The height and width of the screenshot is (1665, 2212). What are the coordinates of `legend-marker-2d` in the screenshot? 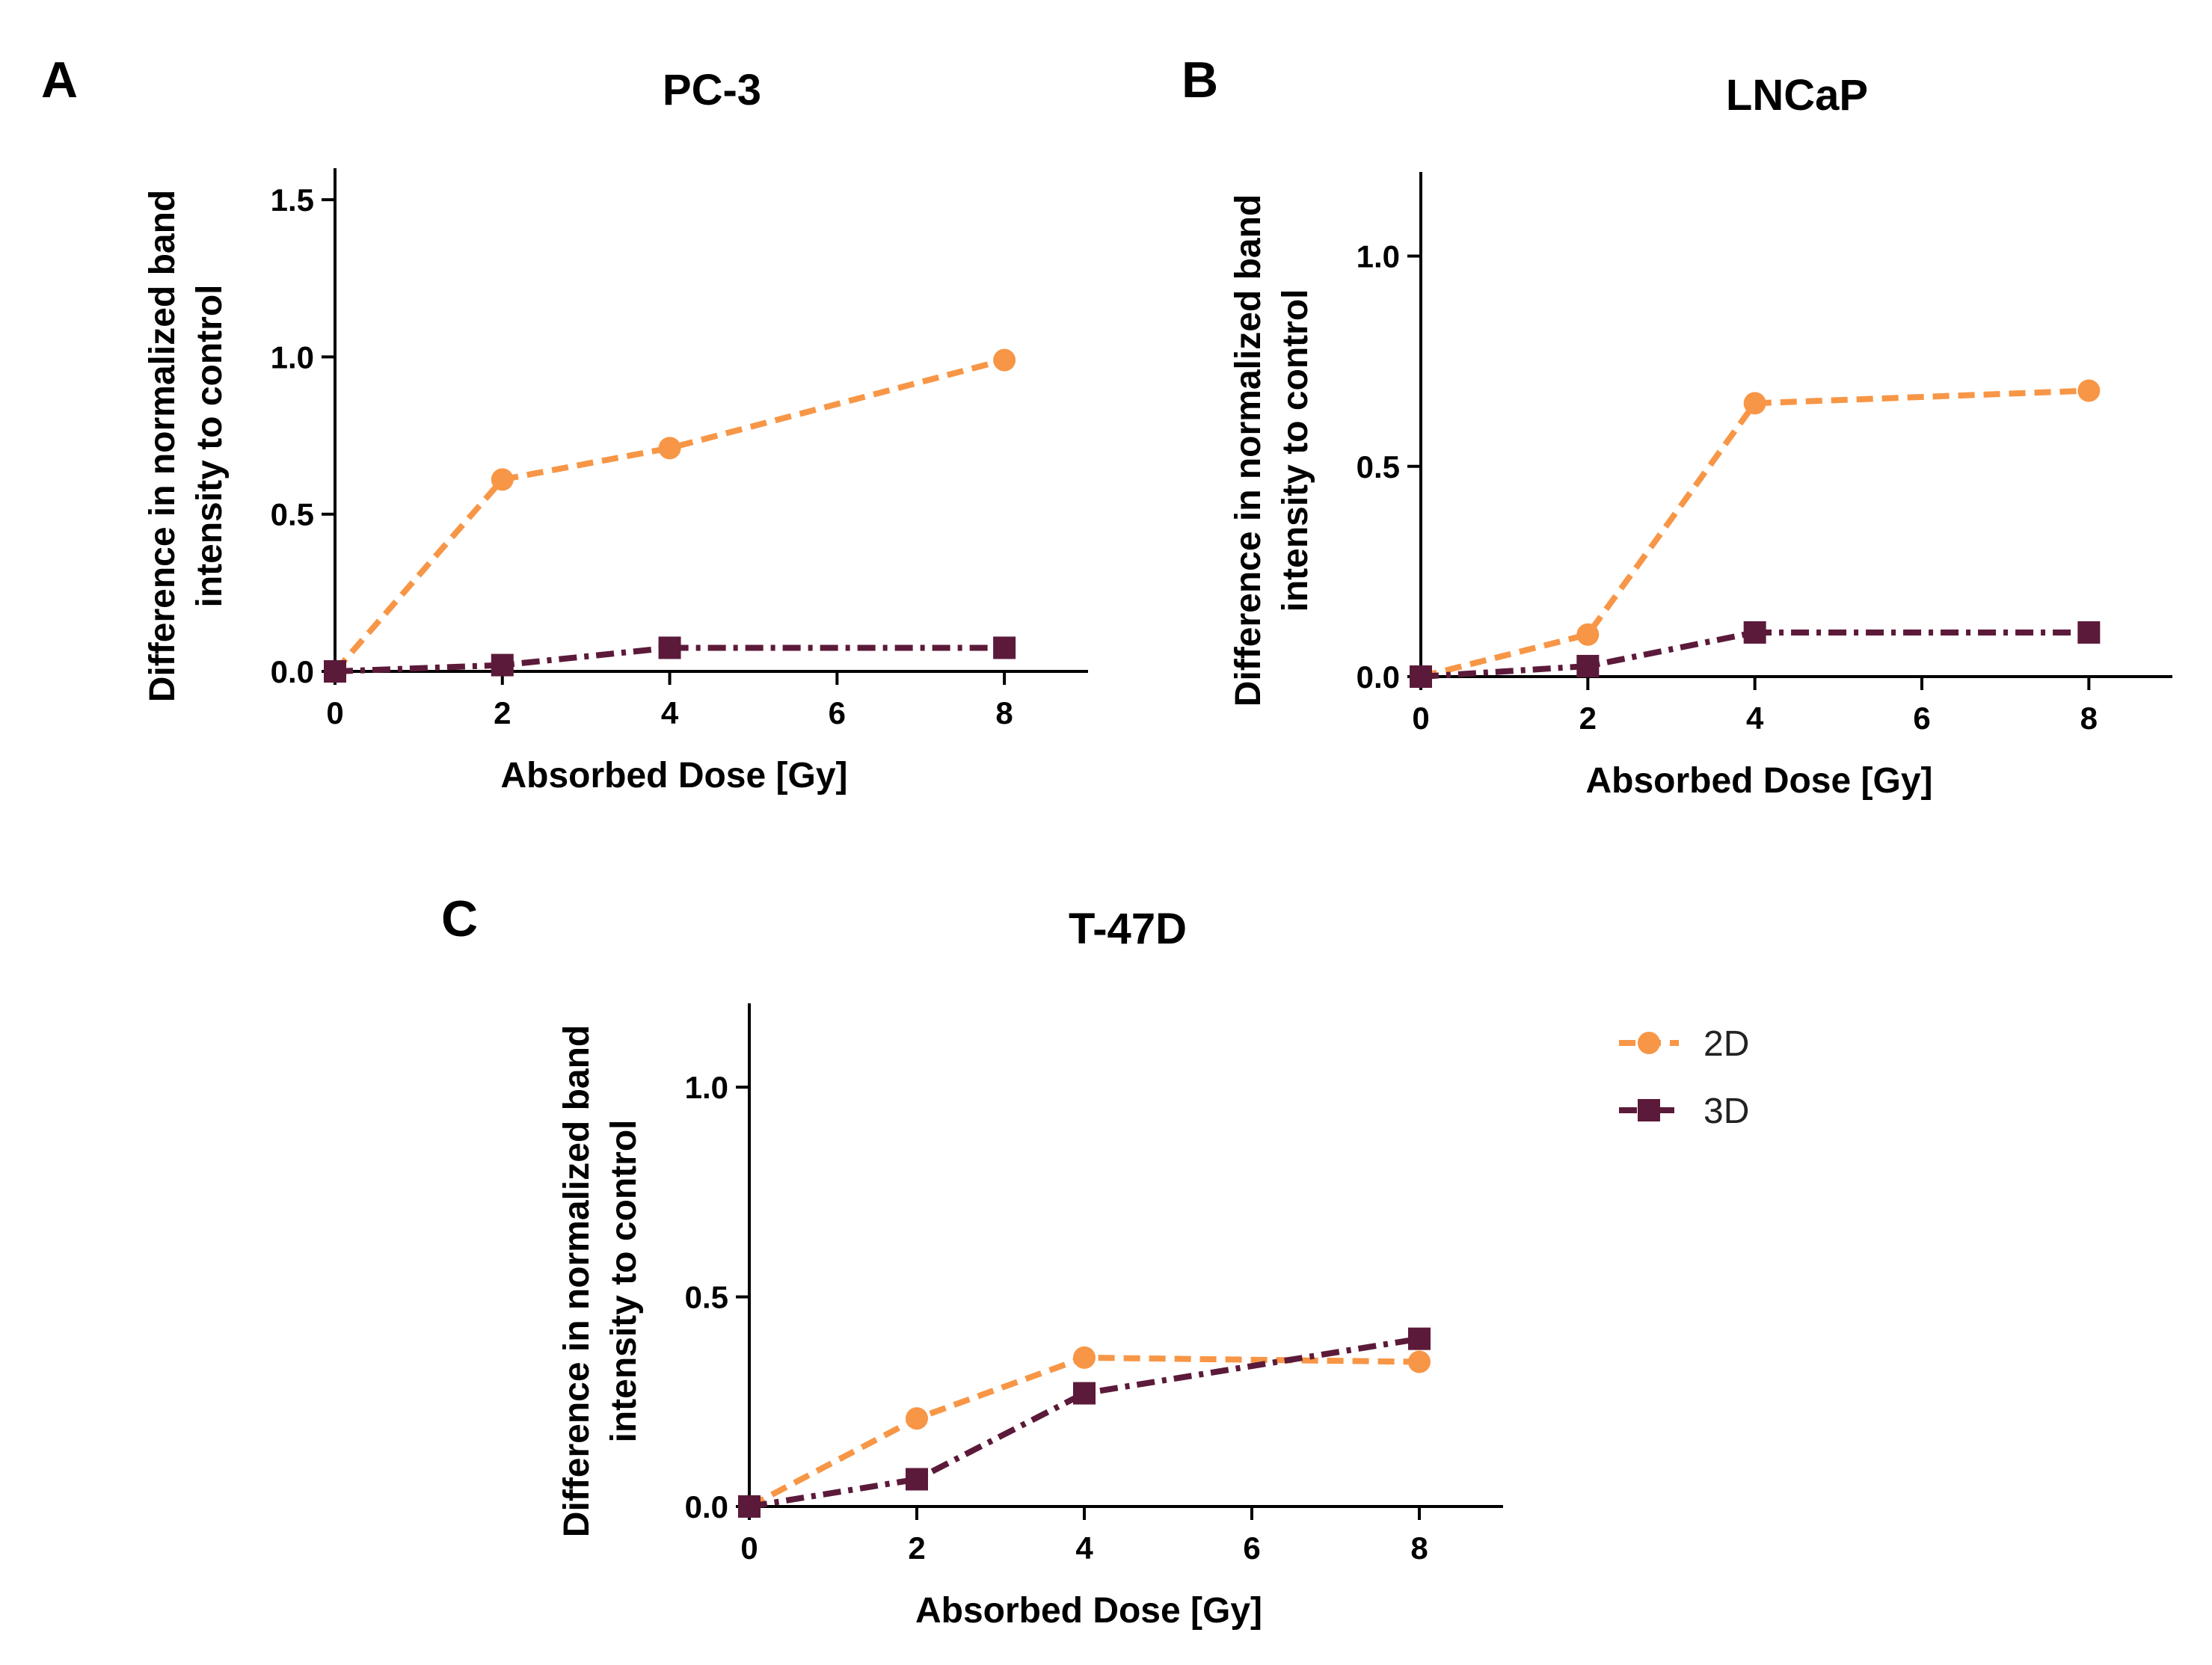 It's located at (1649, 1043).